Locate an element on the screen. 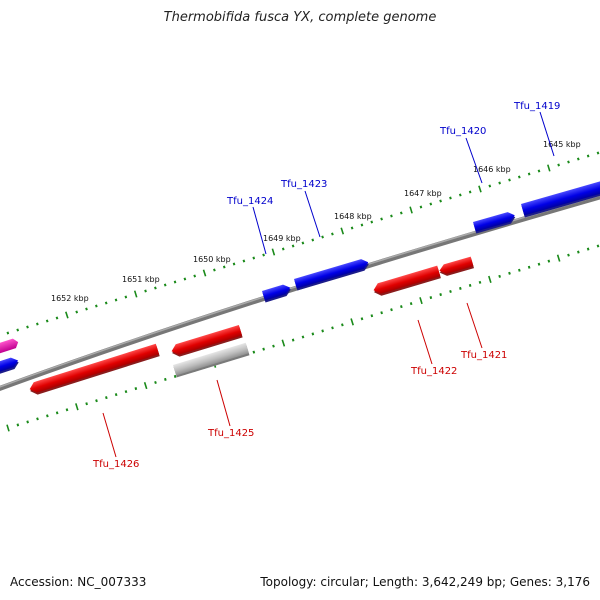 The image size is (600, 600). gene-Tfu_1421-arrow is located at coordinates (456, 267).